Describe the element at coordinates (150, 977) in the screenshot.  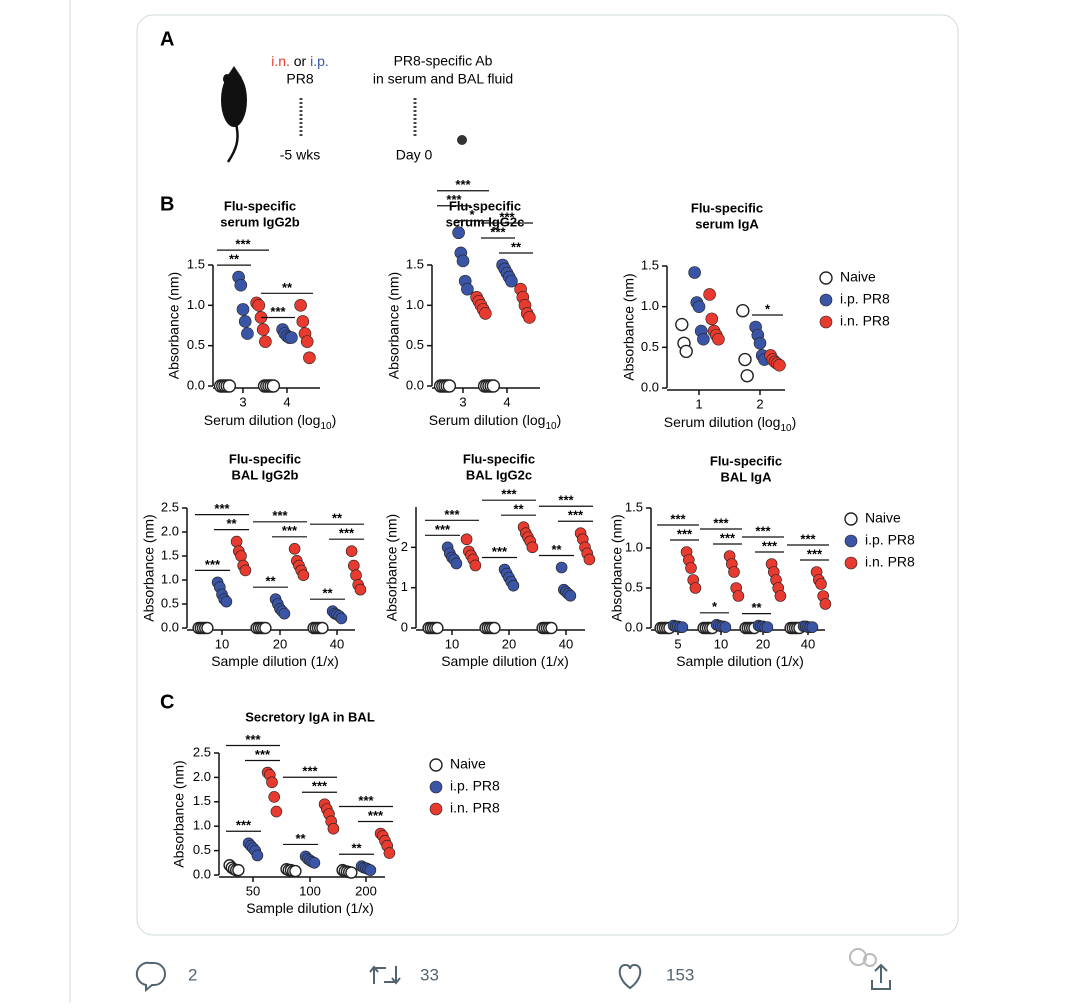
I see `reply-button` at that location.